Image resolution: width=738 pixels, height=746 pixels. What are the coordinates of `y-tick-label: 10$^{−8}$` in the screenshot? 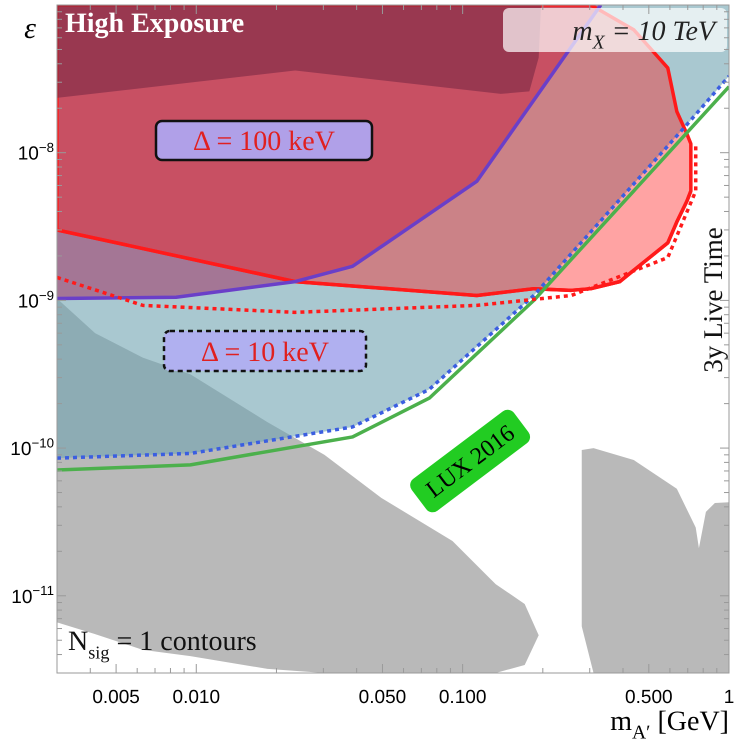 It's located at (36, 152).